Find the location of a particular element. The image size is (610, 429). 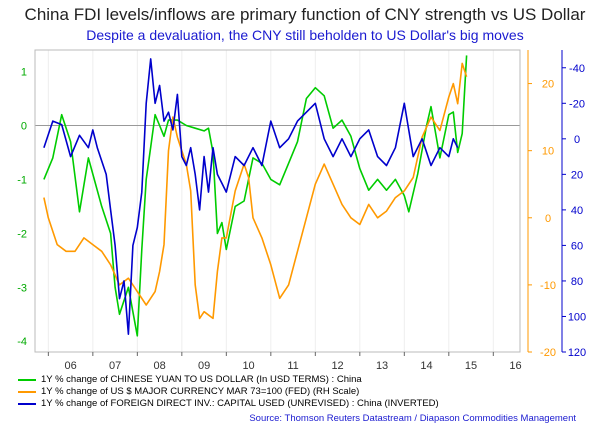

legend-swatch-cny is located at coordinates (27, 380).